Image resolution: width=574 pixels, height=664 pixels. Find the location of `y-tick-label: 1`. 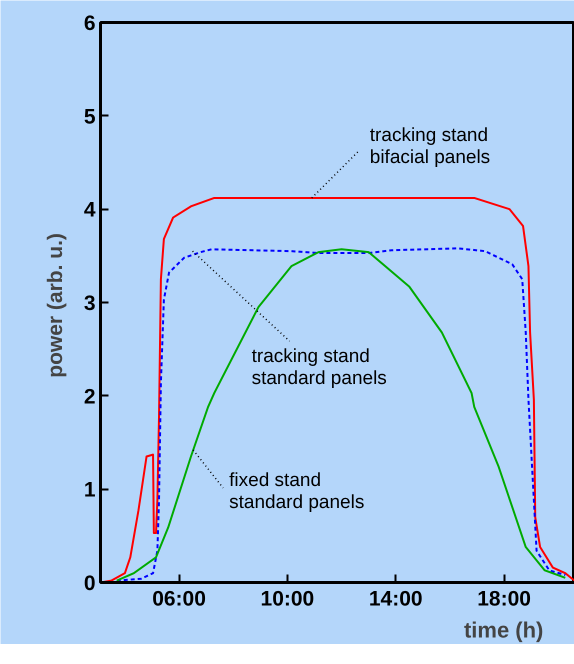

y-tick-label: 1 is located at coordinates (90, 490).